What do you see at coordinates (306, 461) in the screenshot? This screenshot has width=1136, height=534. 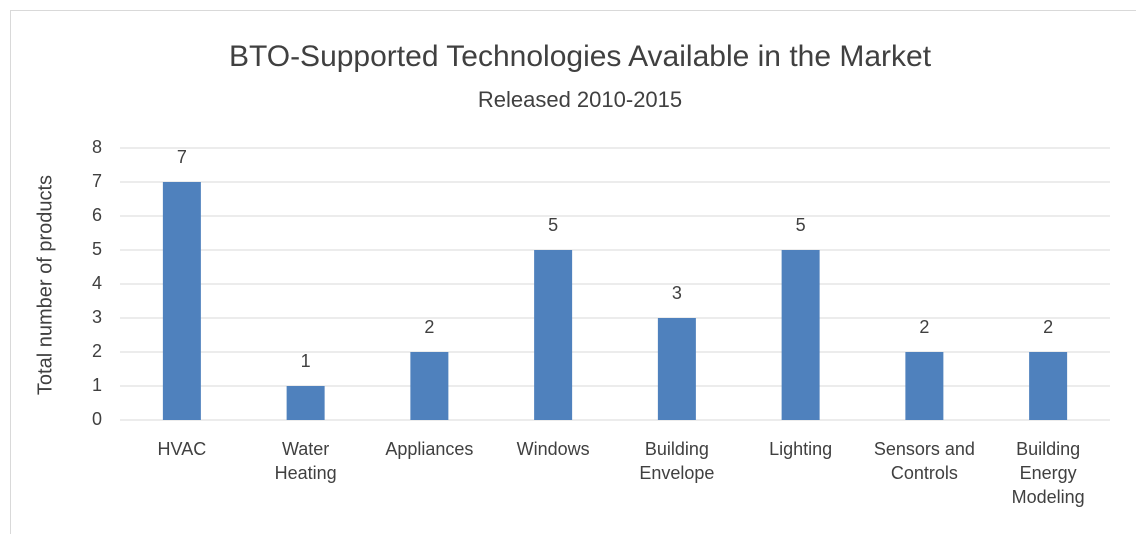 I see `x-tick-label: Water Heating` at bounding box center [306, 461].